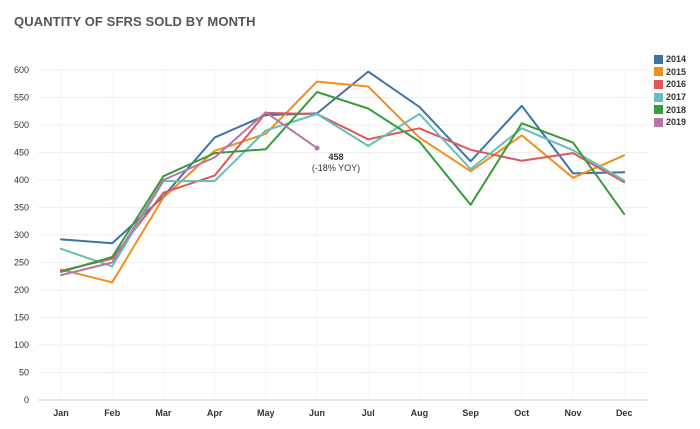 This screenshot has width=700, height=429. Describe the element at coordinates (420, 413) in the screenshot. I see `x-tick-label: Aug` at that location.